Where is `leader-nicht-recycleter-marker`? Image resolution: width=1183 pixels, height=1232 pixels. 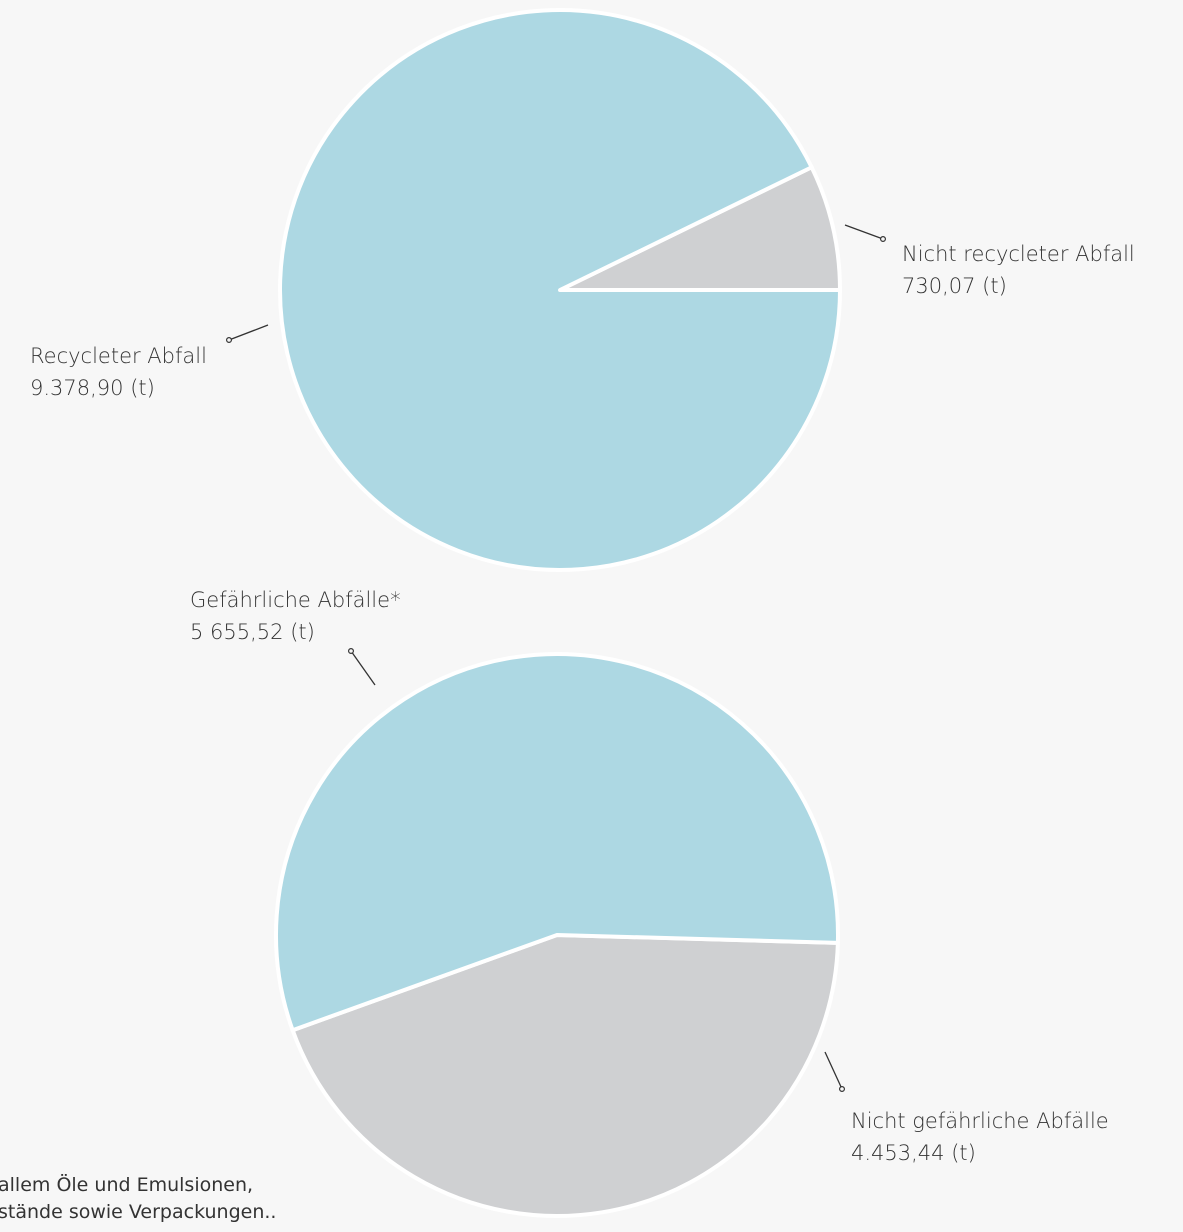
leader-nicht-recycleter-marker is located at coordinates (882, 239).